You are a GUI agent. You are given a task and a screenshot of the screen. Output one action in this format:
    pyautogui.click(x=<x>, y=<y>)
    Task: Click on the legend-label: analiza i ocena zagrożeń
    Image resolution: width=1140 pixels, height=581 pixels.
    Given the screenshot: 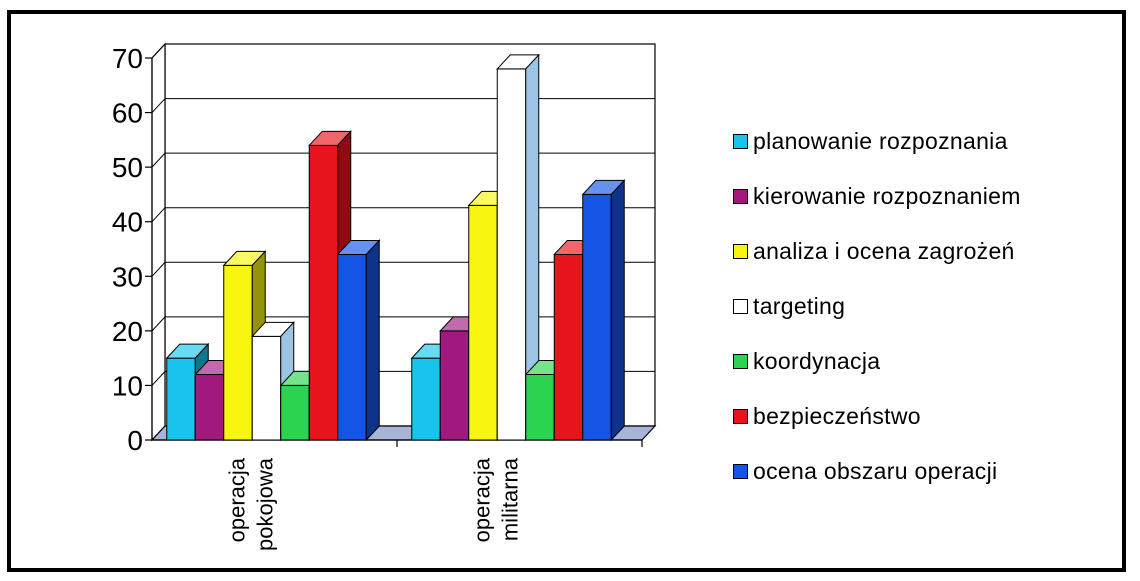 What is the action you would take?
    pyautogui.click(x=884, y=250)
    